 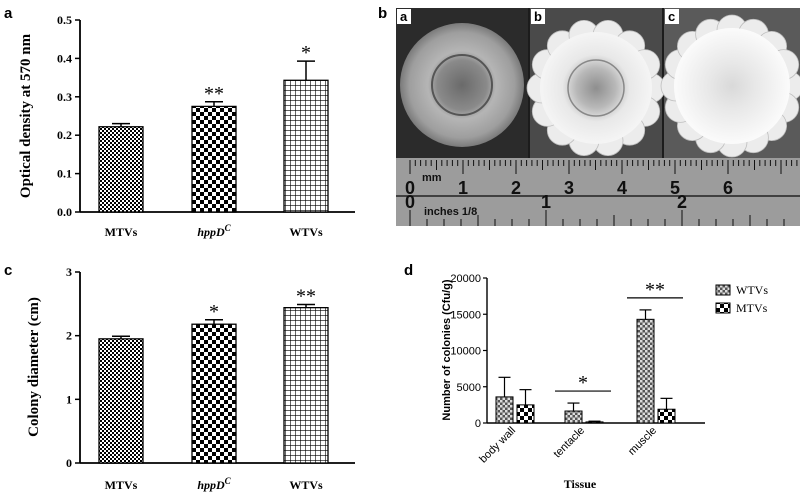 I want to click on ruler-numbers: 0 1 2 3 4 5 60 1 2, so click(x=569, y=195).